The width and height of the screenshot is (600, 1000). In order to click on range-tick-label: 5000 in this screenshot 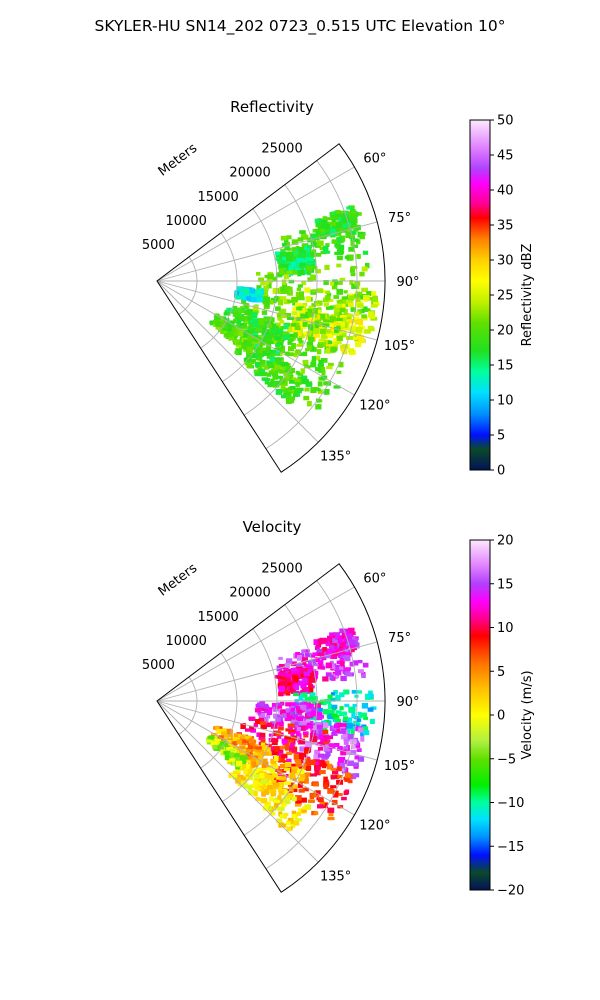, I will do `click(158, 245)`.